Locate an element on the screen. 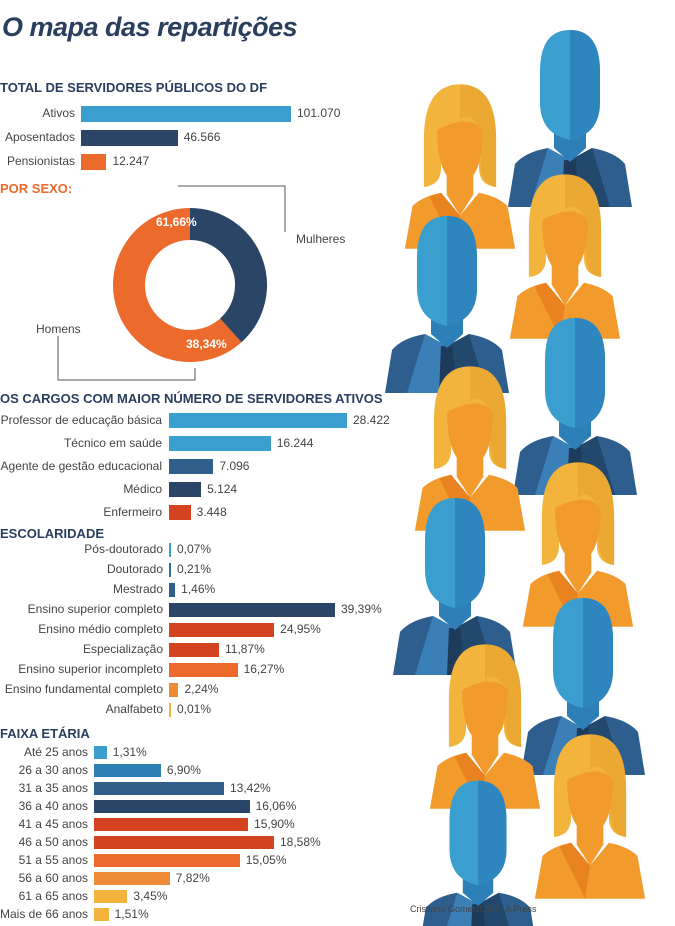  escolaridade-value-label: 24,95% is located at coordinates (300, 629).